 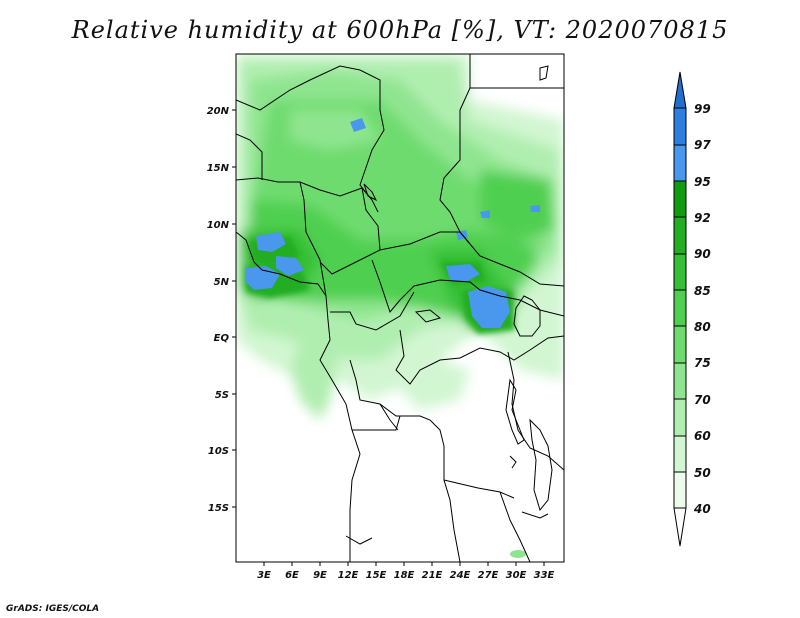 I want to click on lon-label: 21E, so click(x=432, y=575).